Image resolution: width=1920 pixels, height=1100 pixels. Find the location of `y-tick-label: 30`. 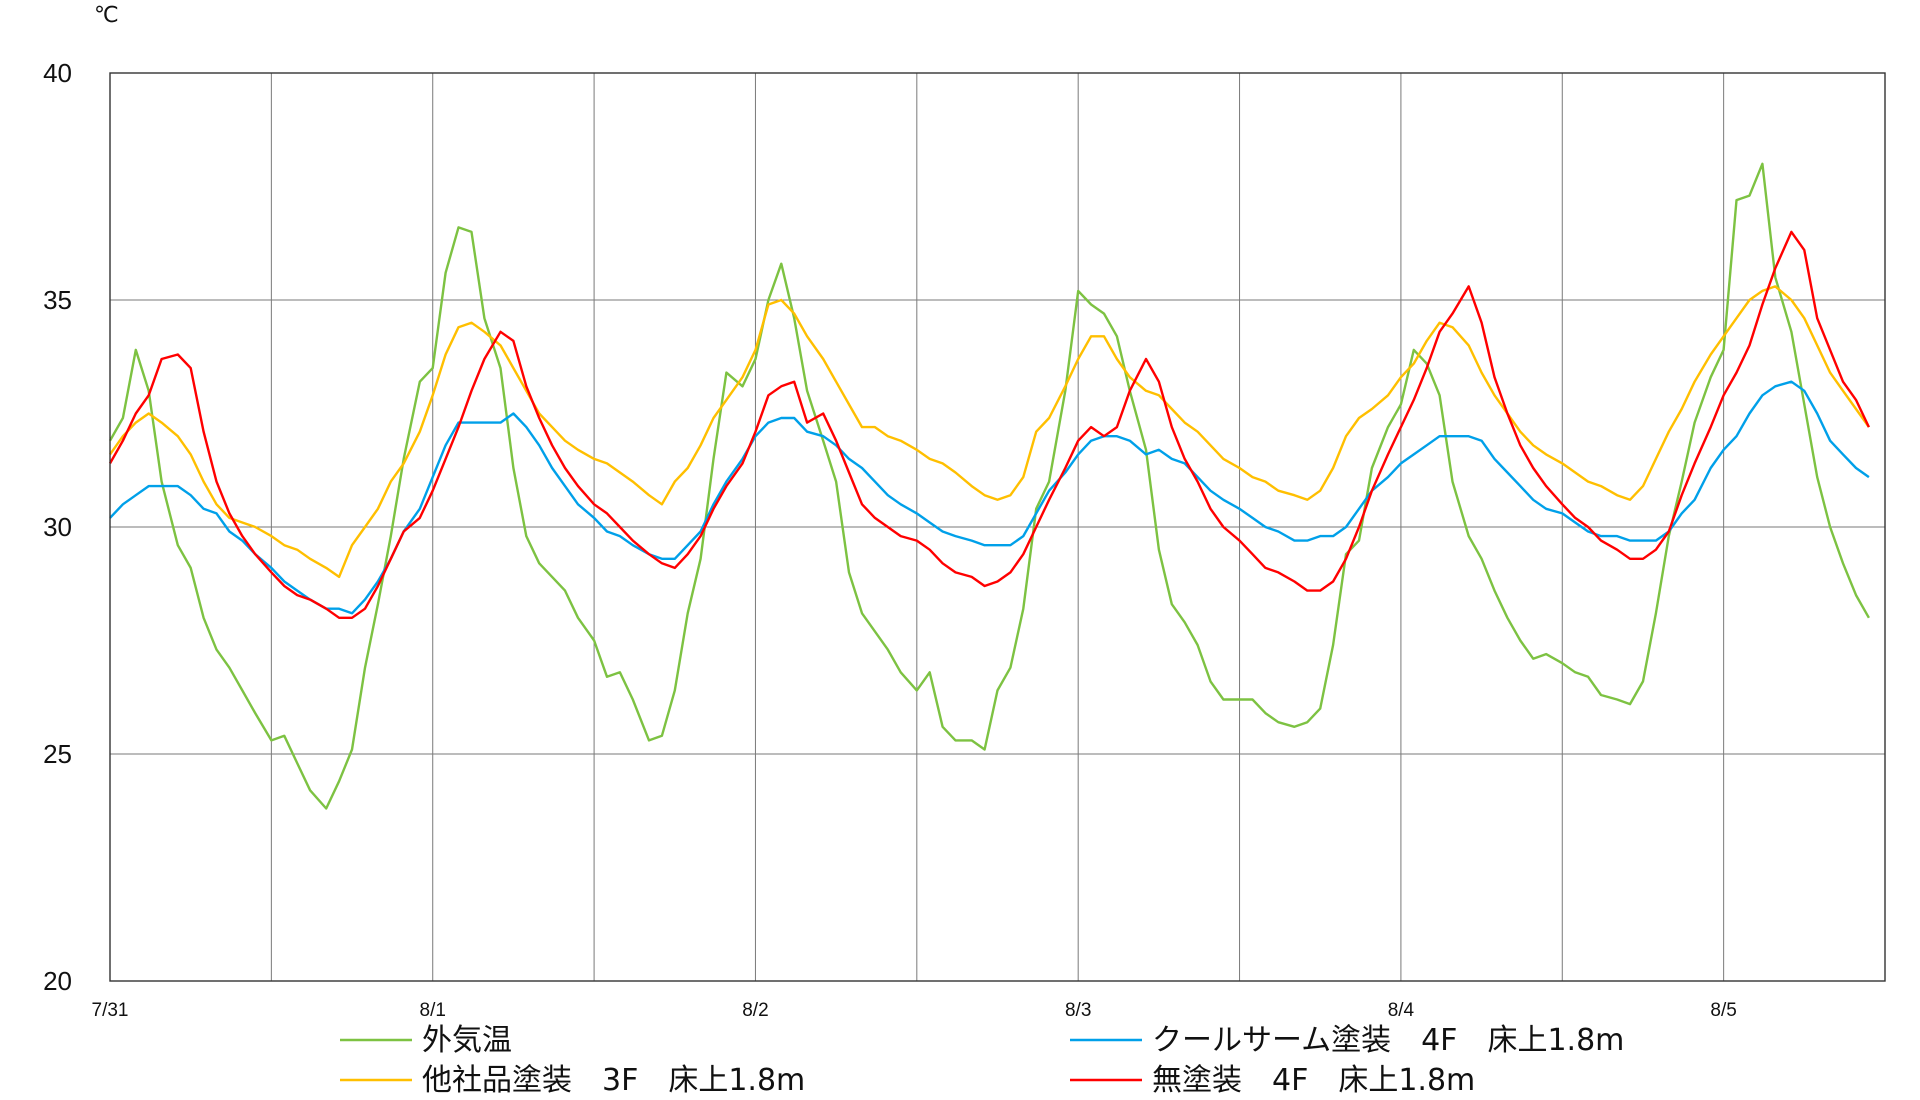

y-tick-label: 30 is located at coordinates (57, 527).